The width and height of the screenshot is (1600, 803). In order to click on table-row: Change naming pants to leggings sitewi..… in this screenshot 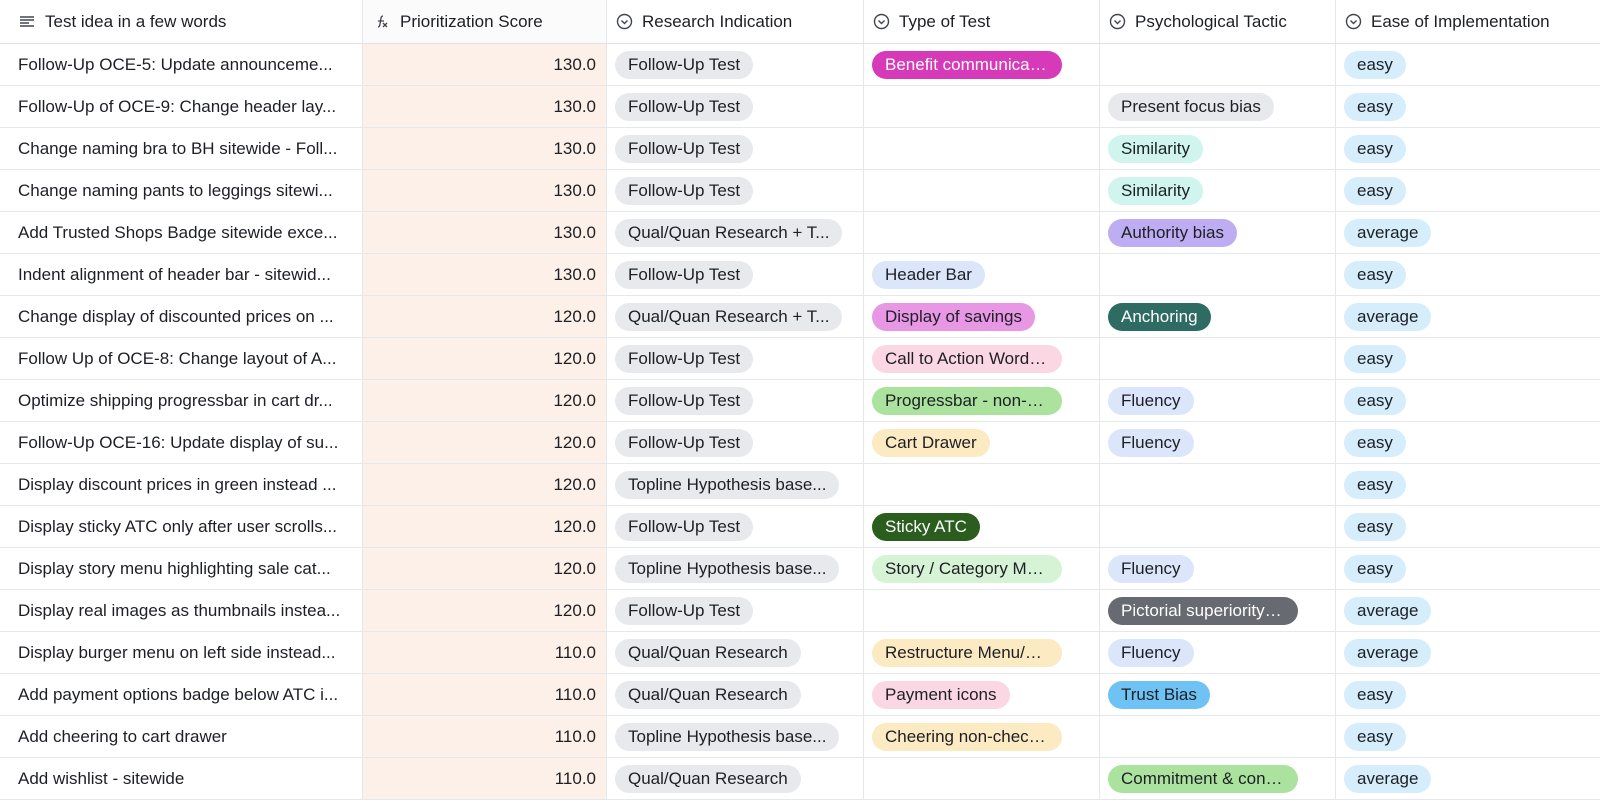, I will do `click(800, 191)`.